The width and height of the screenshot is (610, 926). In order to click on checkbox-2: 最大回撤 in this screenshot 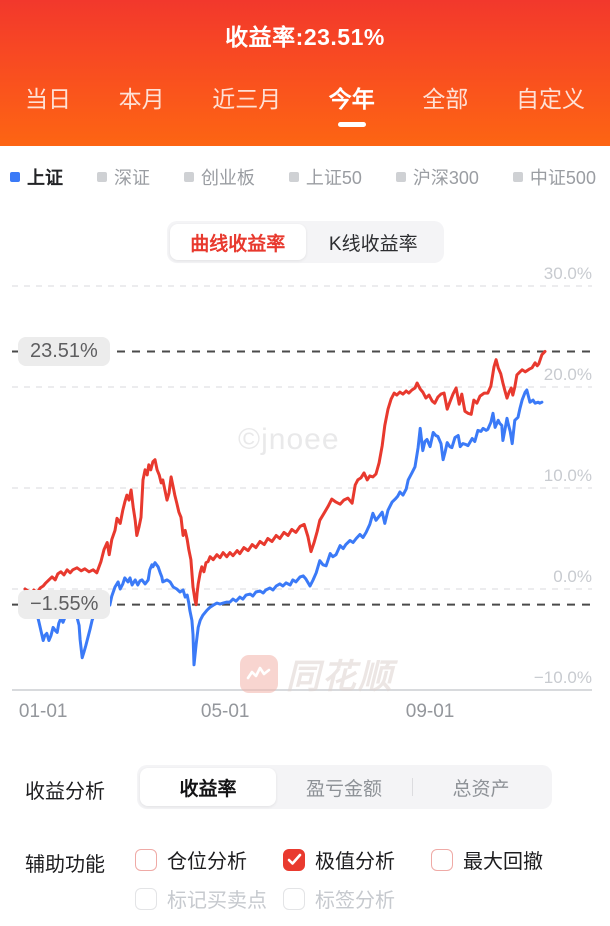, I will do `click(487, 859)`.